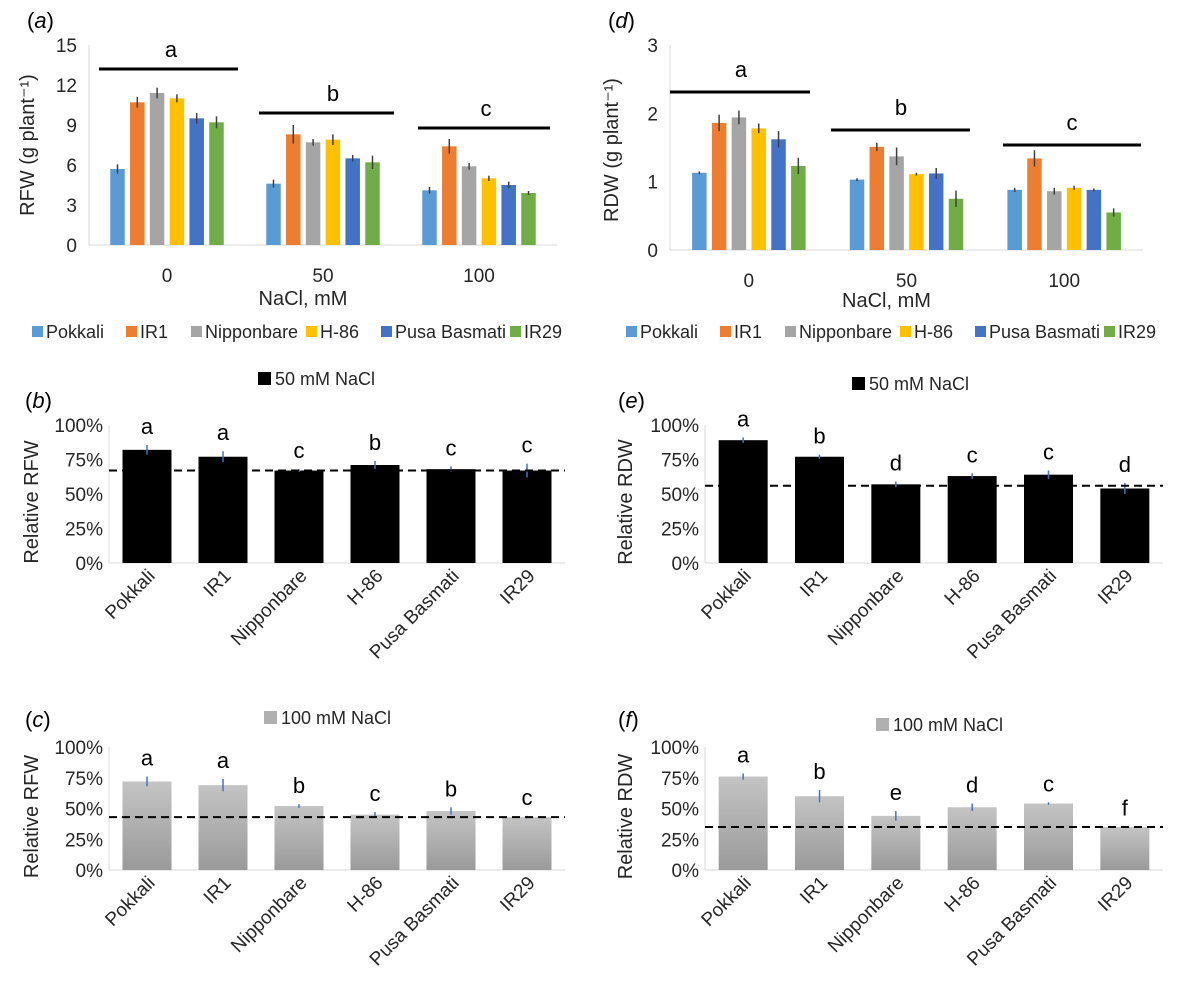 The width and height of the screenshot is (1181, 1006). I want to click on legend-label: H-86, so click(339, 332).